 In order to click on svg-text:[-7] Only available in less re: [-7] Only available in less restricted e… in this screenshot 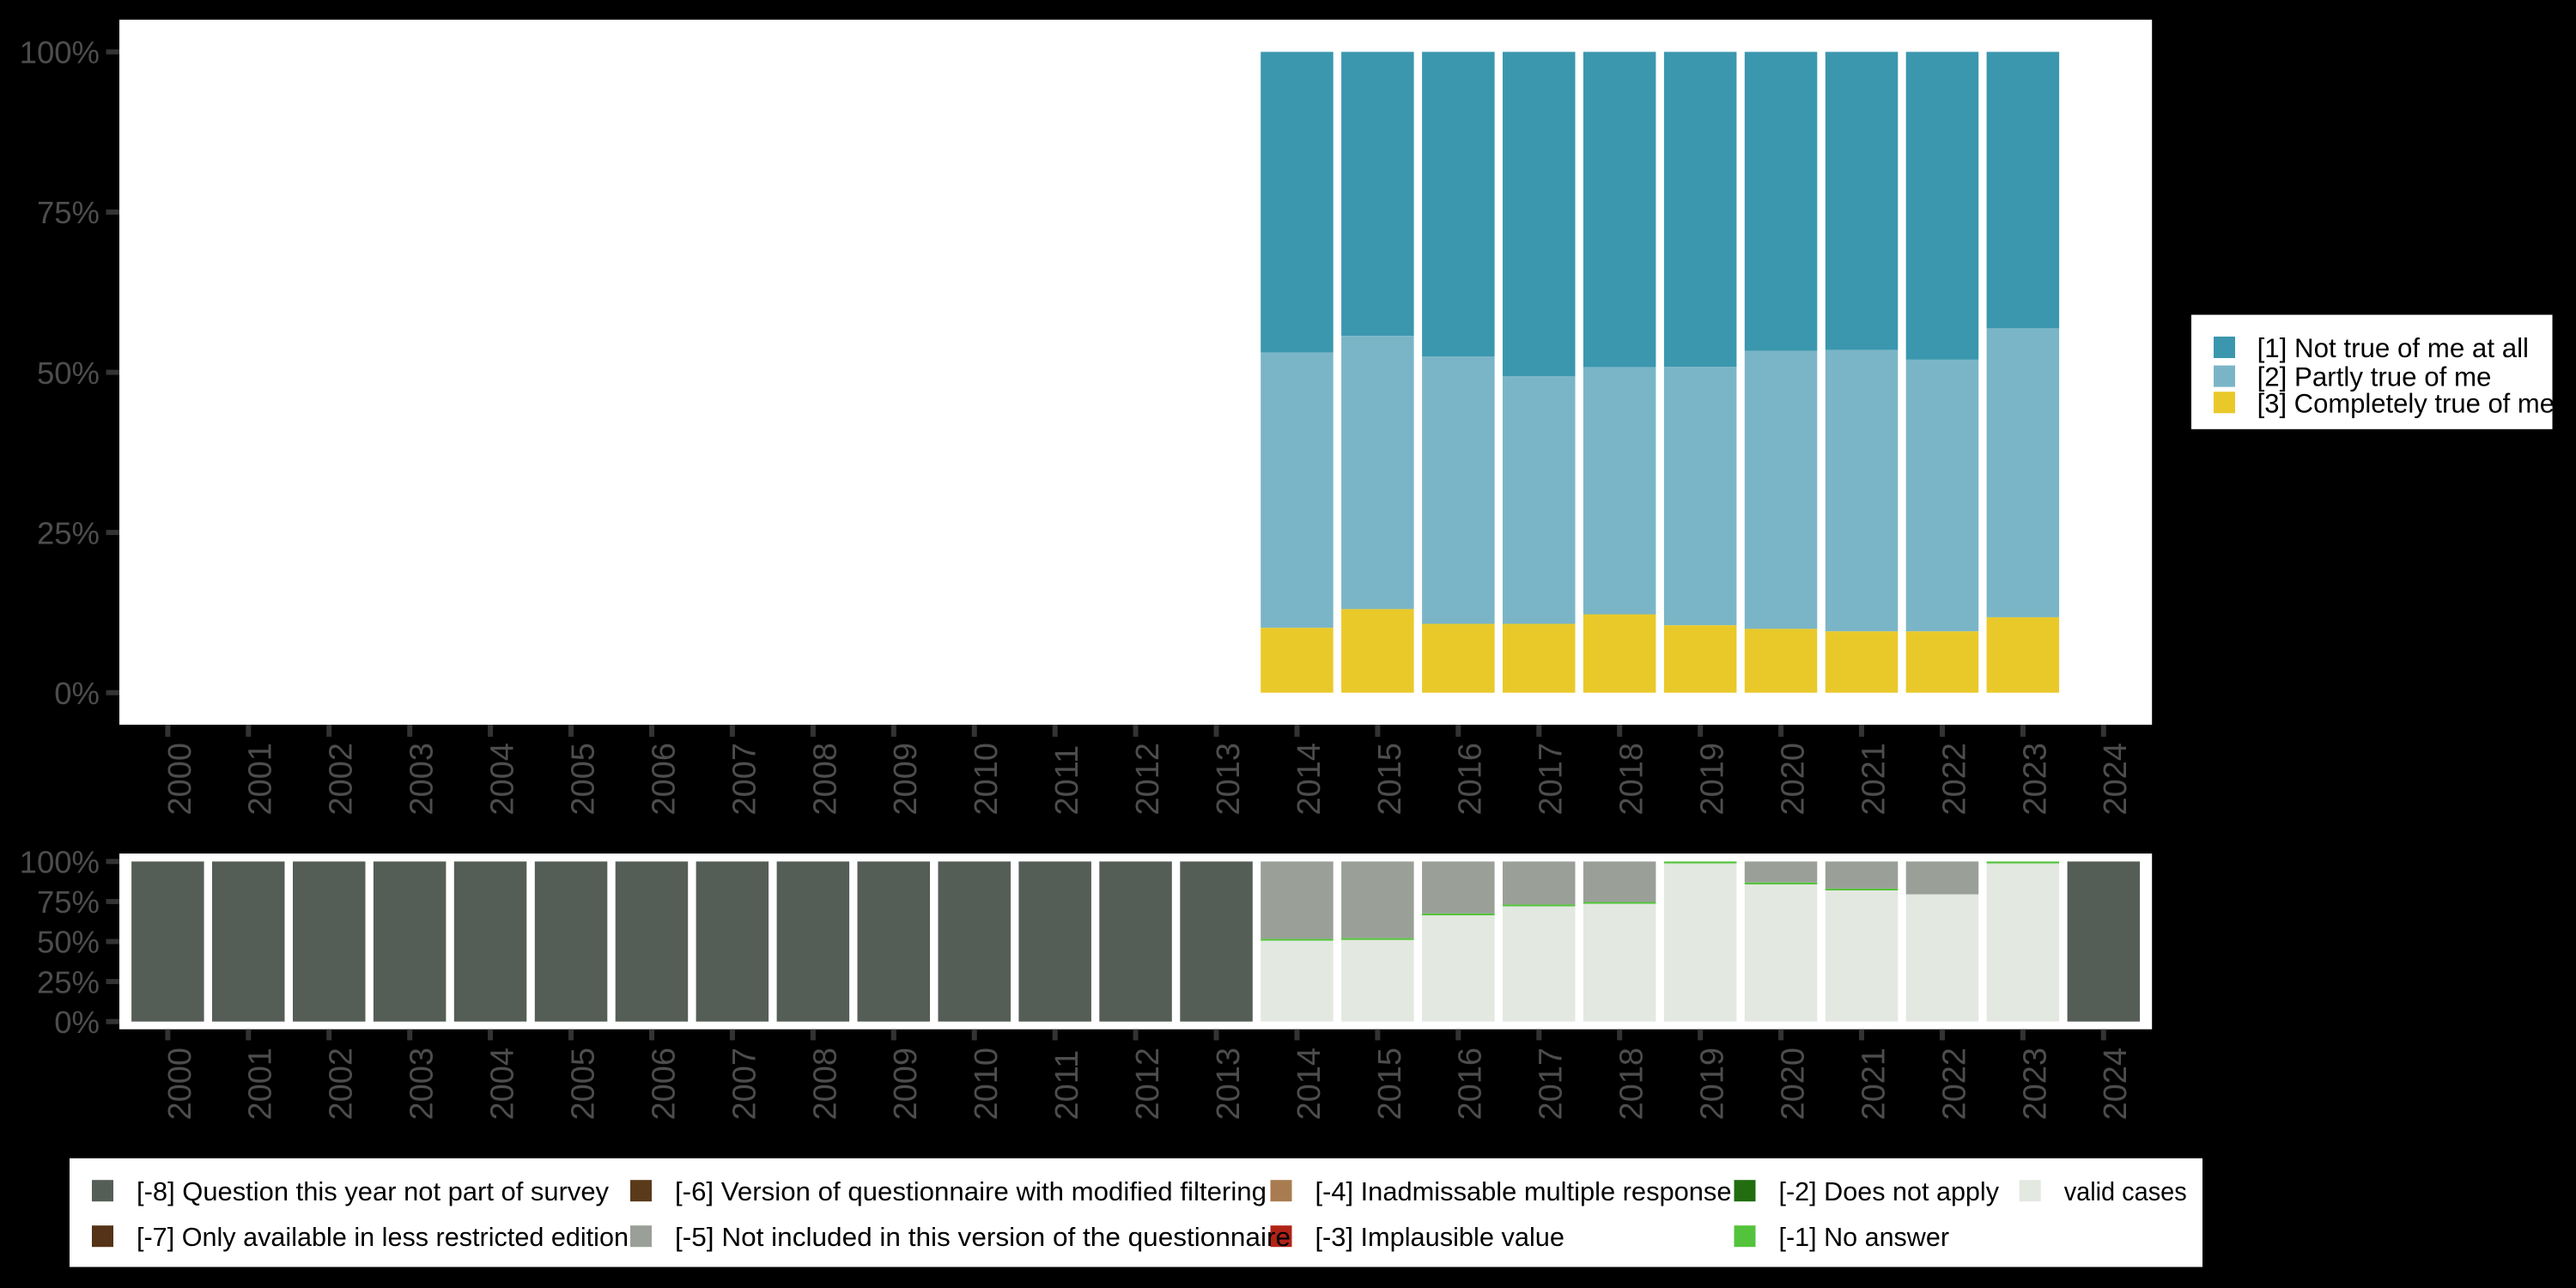, I will do `click(383, 1237)`.